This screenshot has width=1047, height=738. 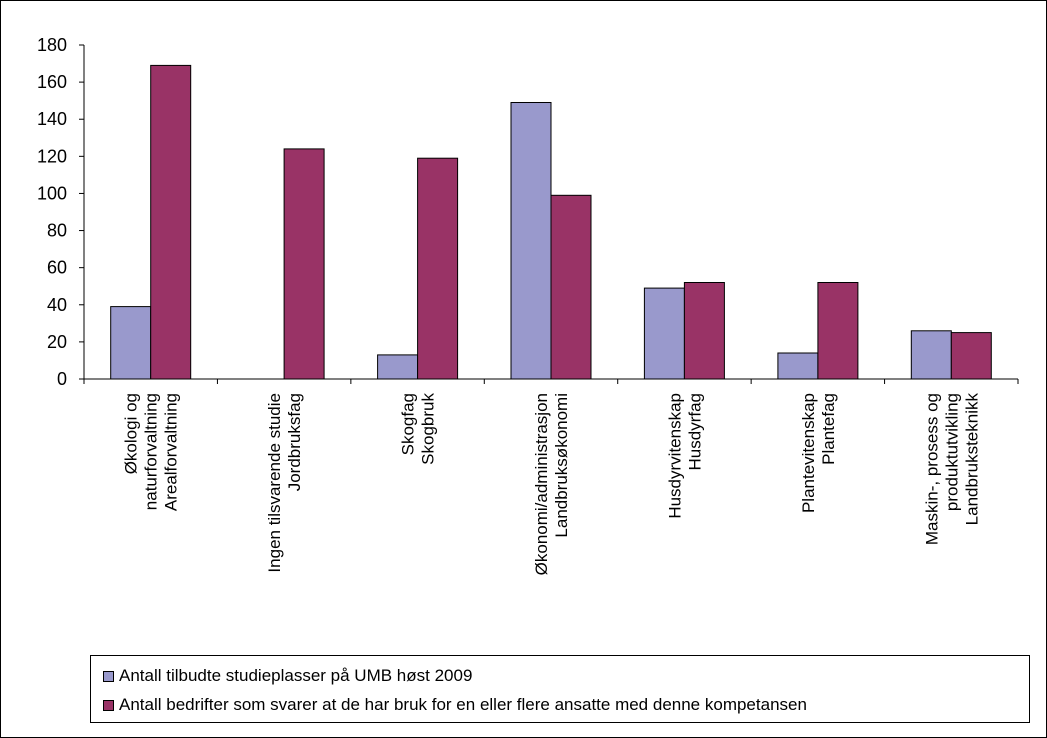 What do you see at coordinates (674, 456) in the screenshot?
I see `x-category-label: Husdyrvitenskap` at bounding box center [674, 456].